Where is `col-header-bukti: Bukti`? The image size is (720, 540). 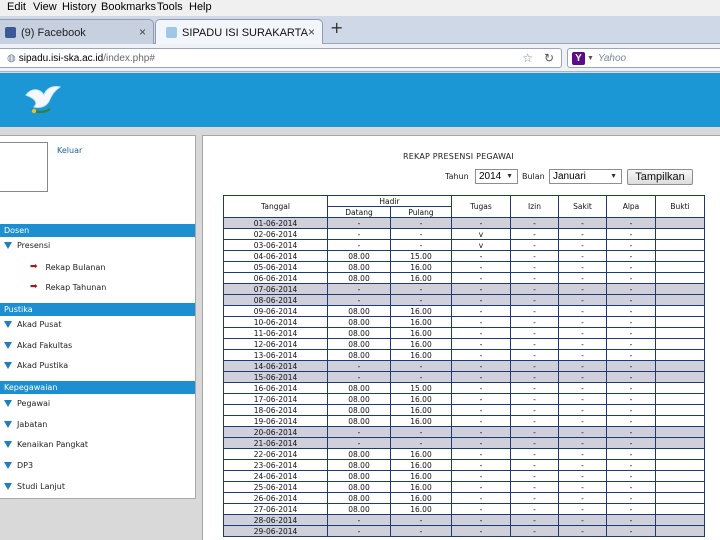
col-header-bukti: Bukti is located at coordinates (680, 206).